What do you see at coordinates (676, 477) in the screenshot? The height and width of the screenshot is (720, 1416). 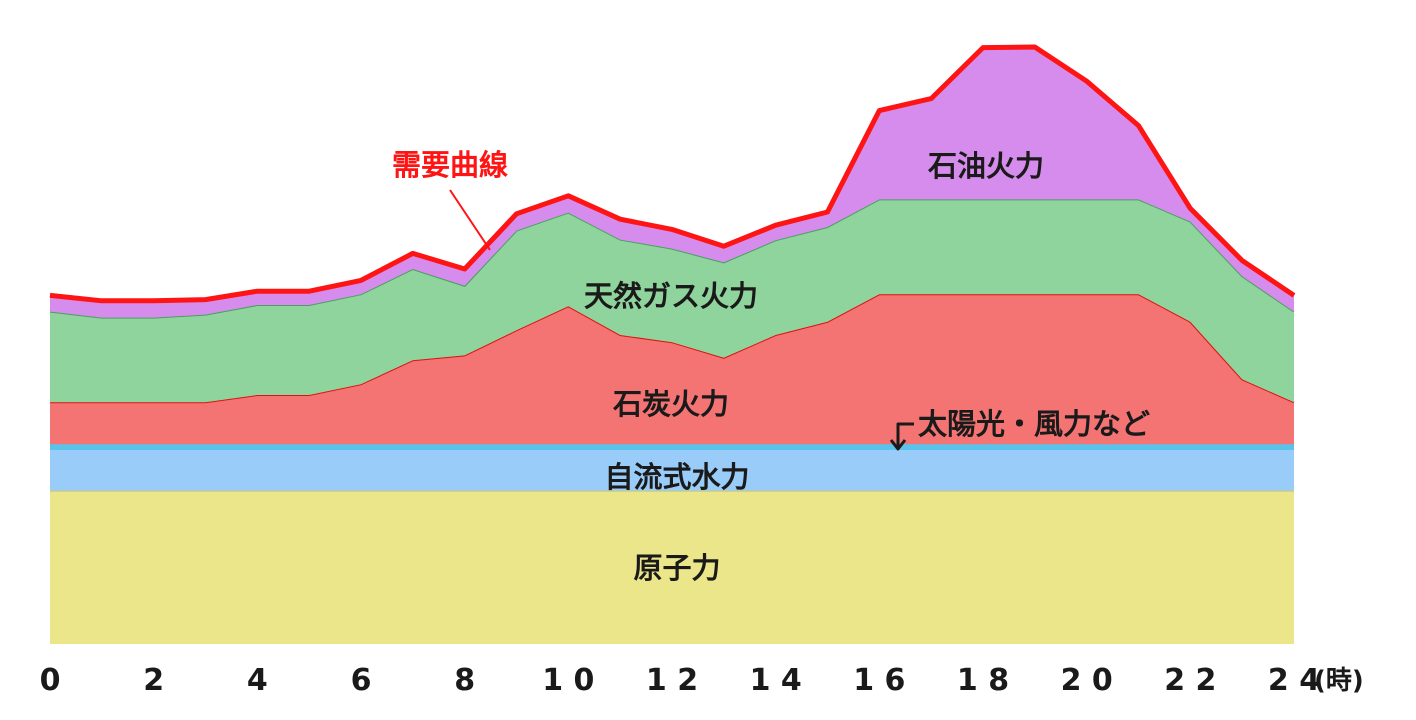 I see `label-hydro: 自流式水力` at bounding box center [676, 477].